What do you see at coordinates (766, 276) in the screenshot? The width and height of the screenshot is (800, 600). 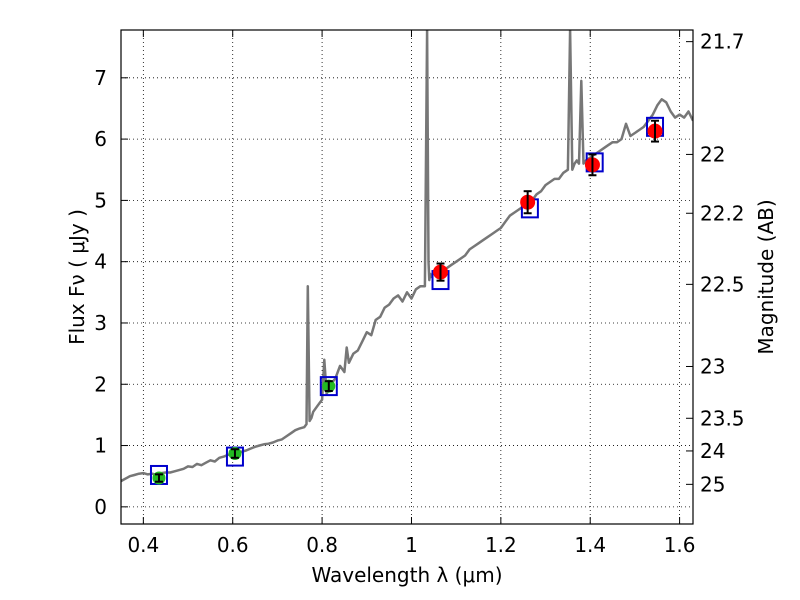 I see `y2-axis-title: Magnitude (AB)` at bounding box center [766, 276].